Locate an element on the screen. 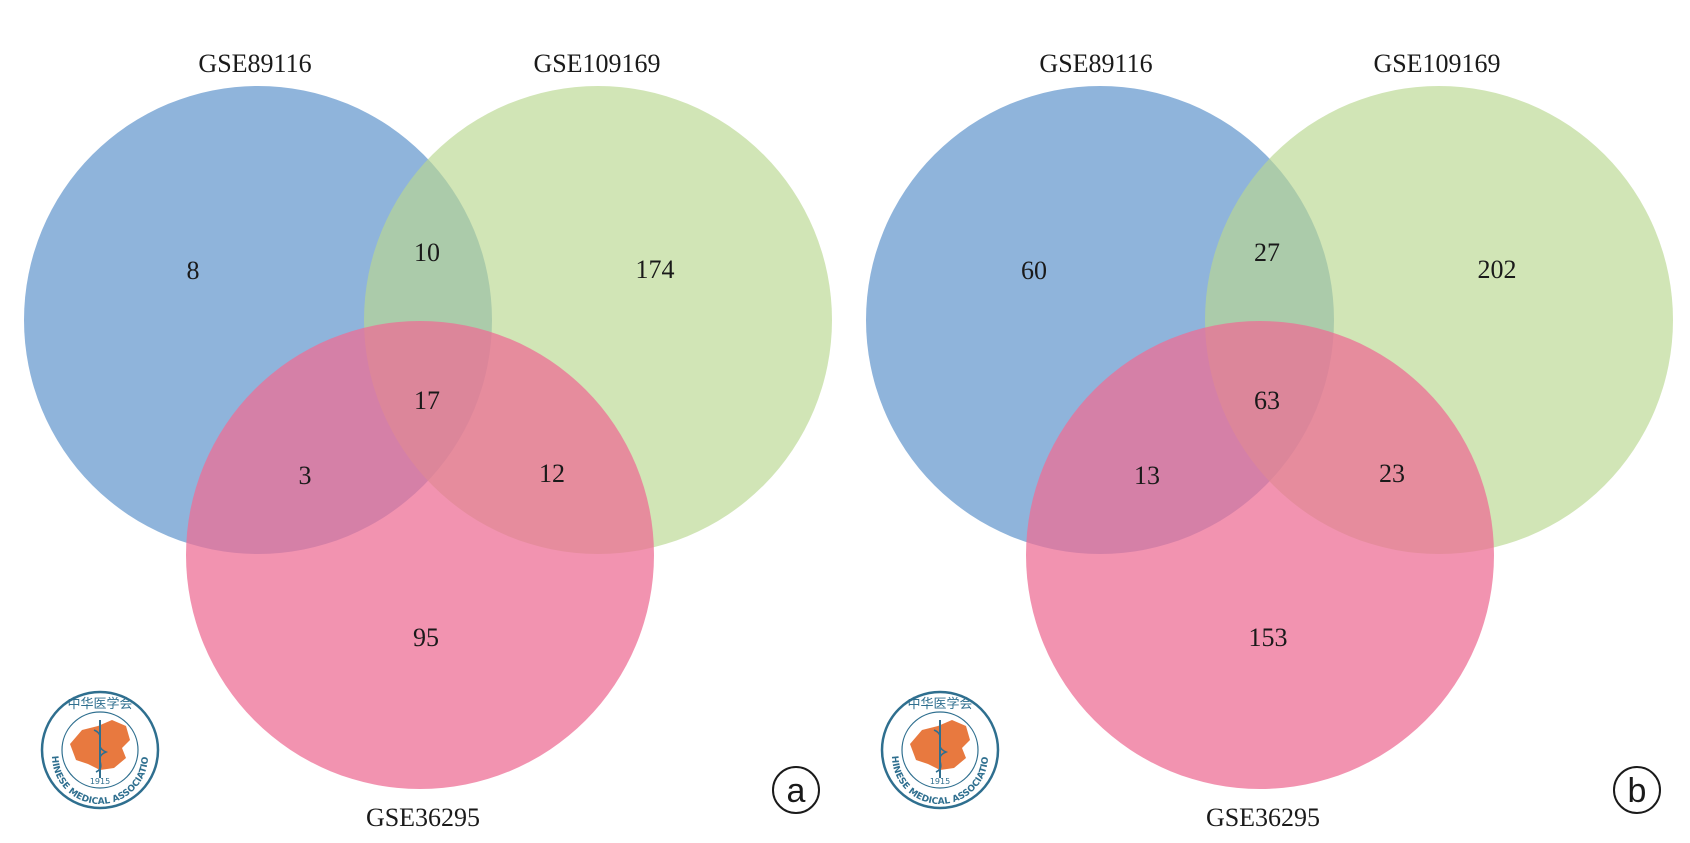 This screenshot has height=843, width=1690. region-count-set1-set3: 3 is located at coordinates (305, 475).